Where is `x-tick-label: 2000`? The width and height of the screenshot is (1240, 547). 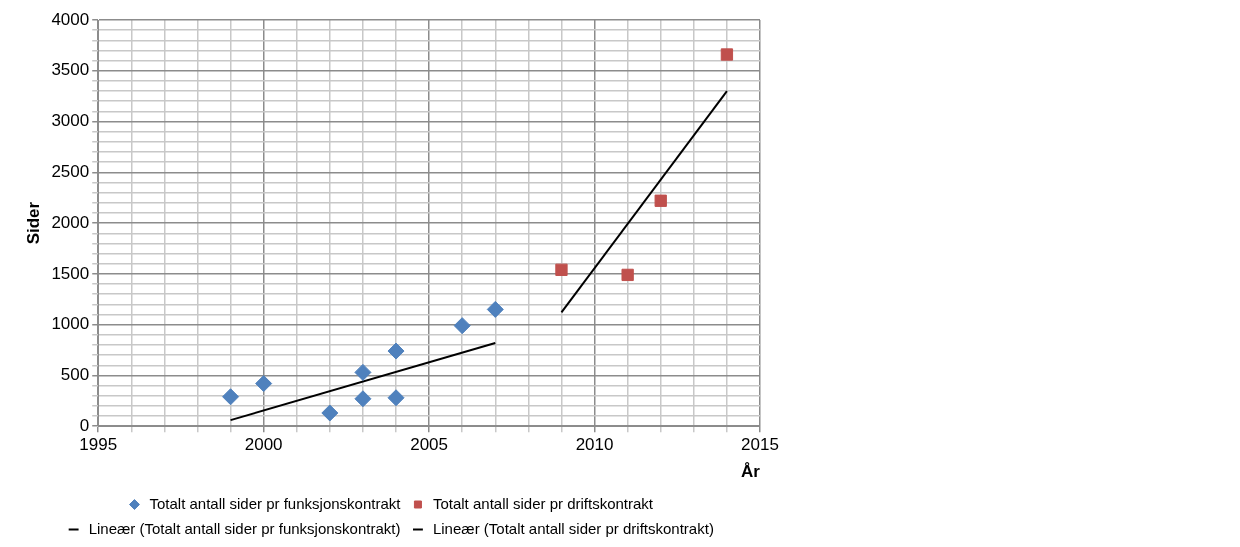 x-tick-label: 2000 is located at coordinates (263, 445).